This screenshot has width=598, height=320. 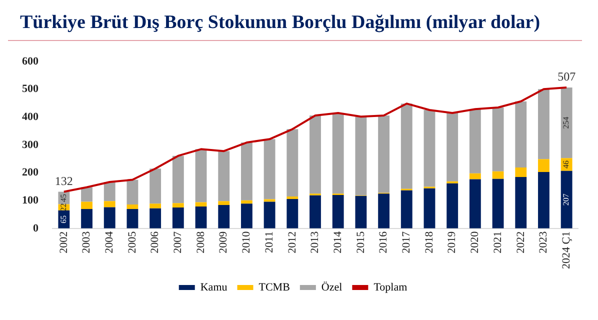 I want to click on data-label: 254, so click(x=566, y=122).